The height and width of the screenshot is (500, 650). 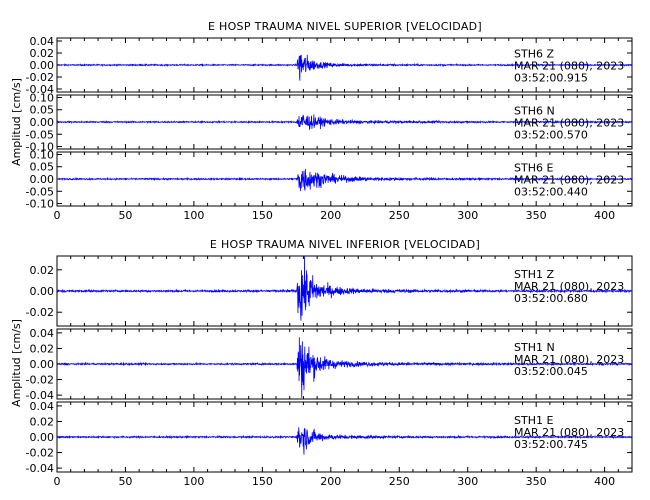 What do you see at coordinates (344, 180) in the screenshot?
I see `waveform-sth6-e` at bounding box center [344, 180].